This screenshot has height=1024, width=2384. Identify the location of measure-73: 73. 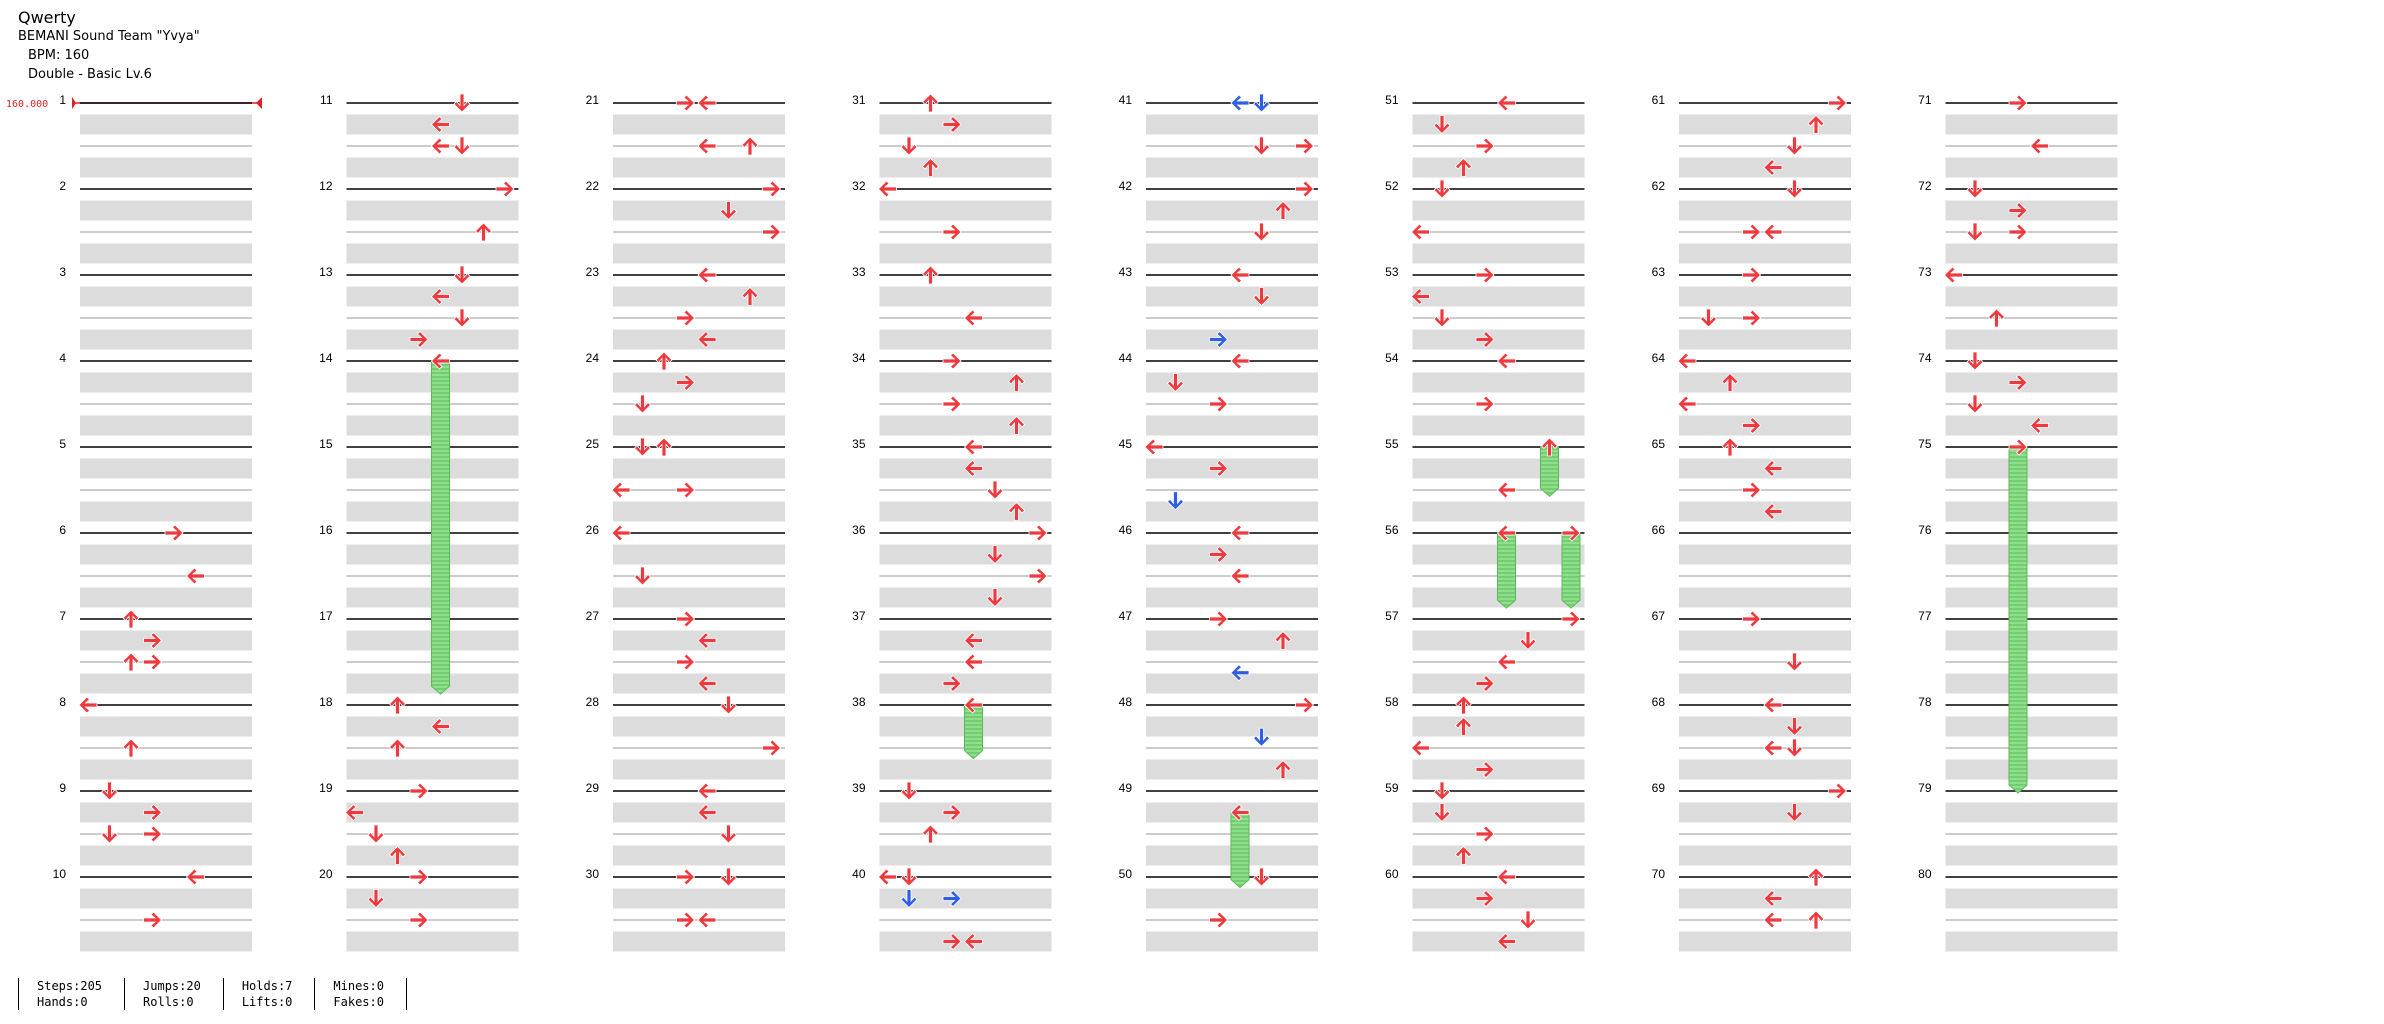
(2018, 307).